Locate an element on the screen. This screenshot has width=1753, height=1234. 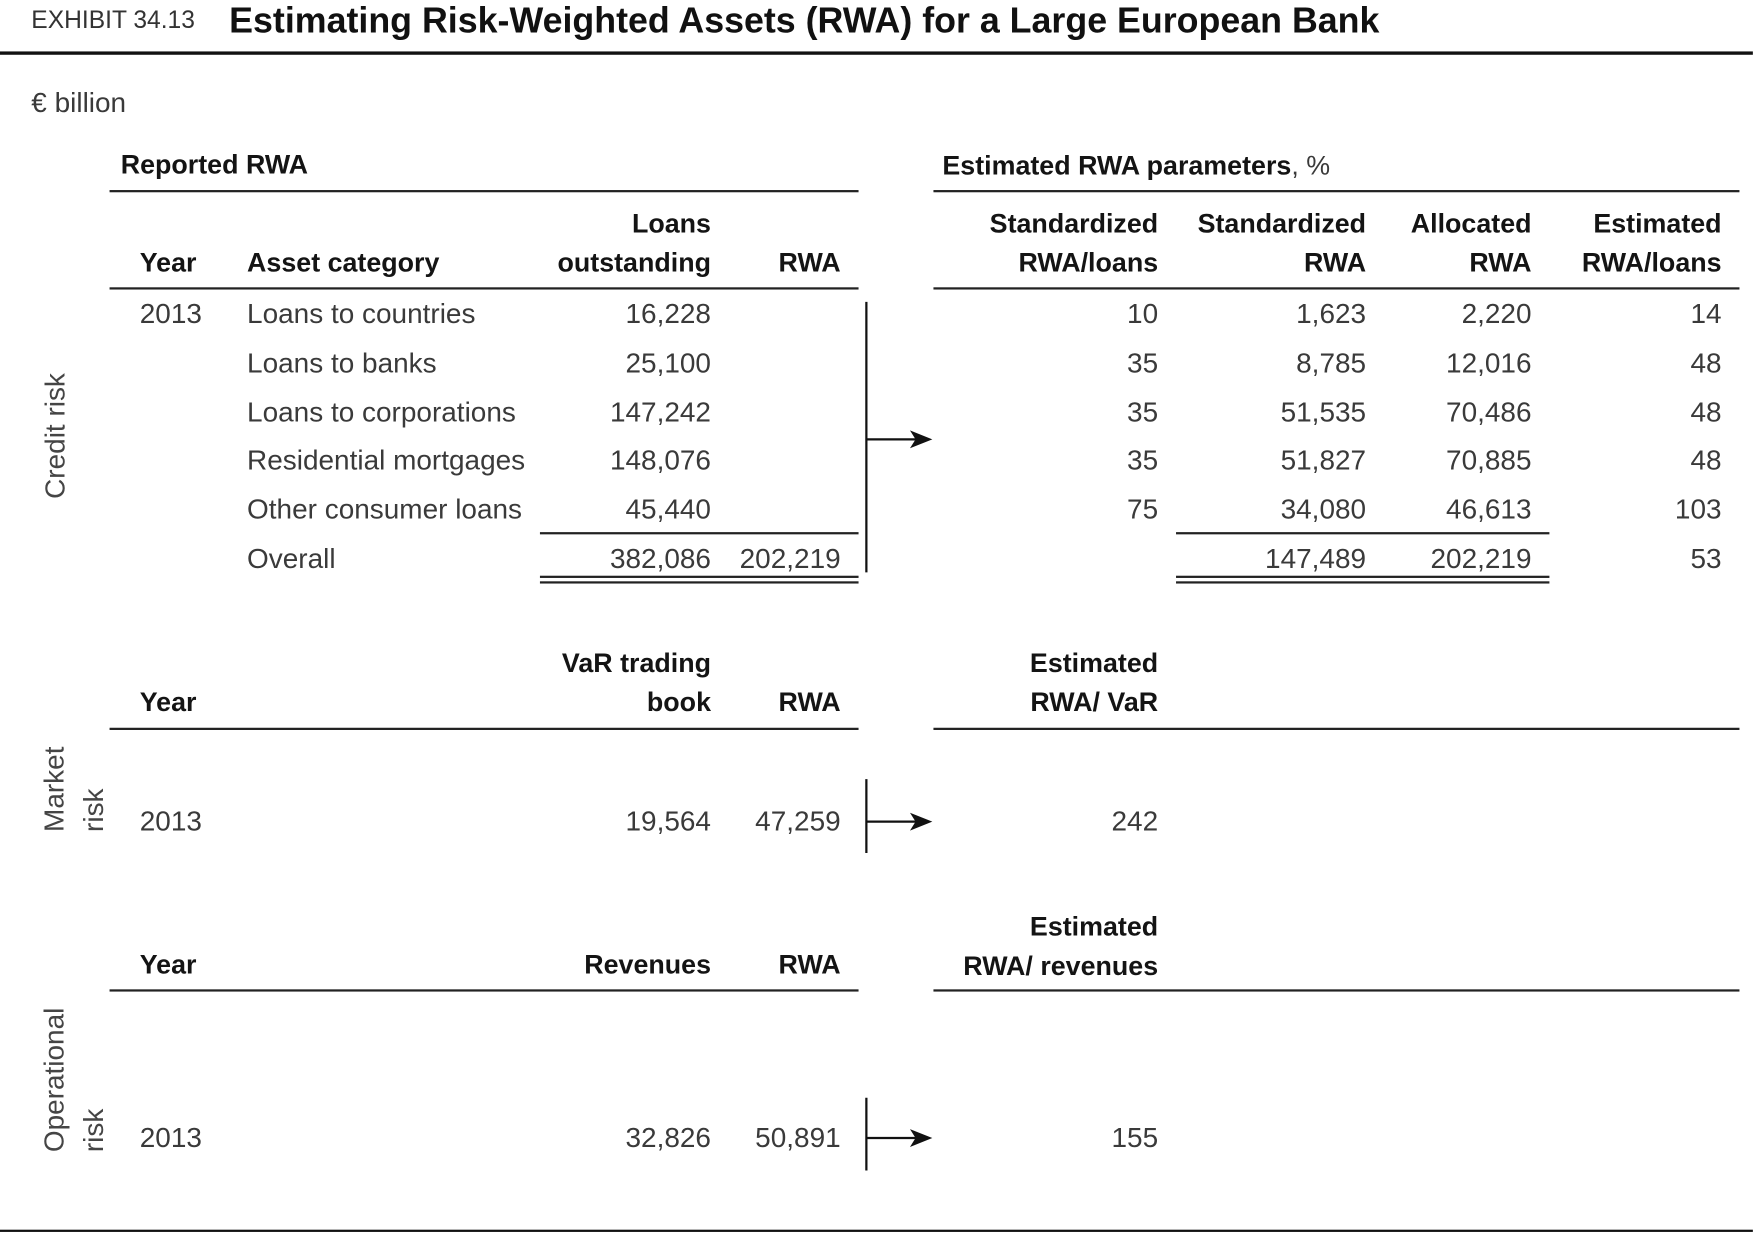
row-standardized-ratio: 10 is located at coordinates (1143, 314).